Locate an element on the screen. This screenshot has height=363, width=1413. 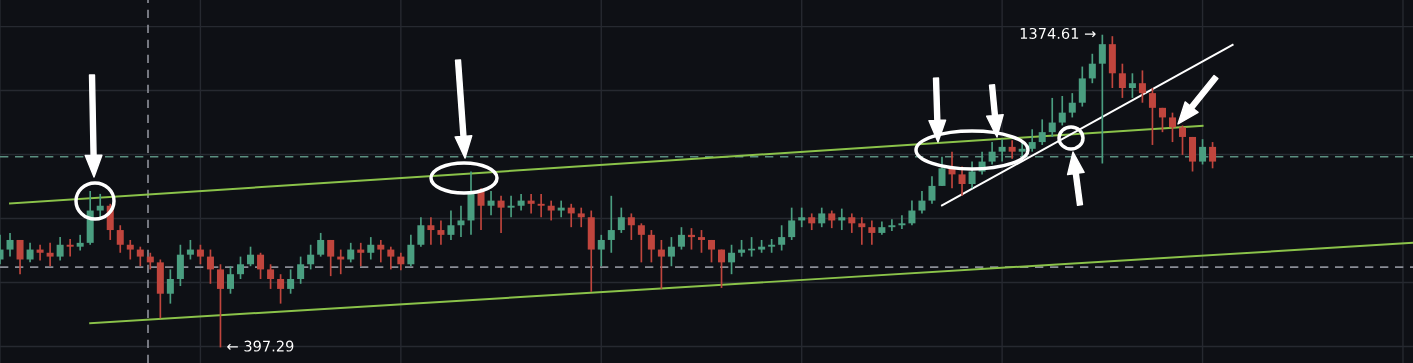
annotation: ← 397.29 is located at coordinates (260, 346).